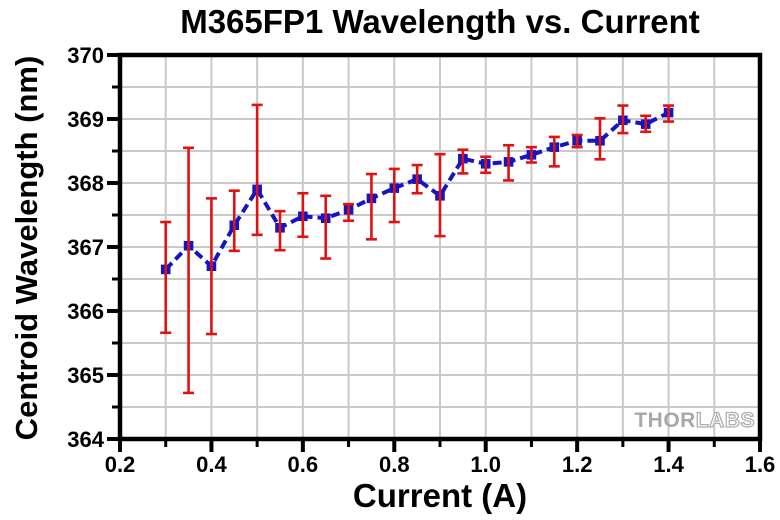 The image size is (780, 520). Describe the element at coordinates (85, 311) in the screenshot. I see `y-tick-label: 366` at that location.